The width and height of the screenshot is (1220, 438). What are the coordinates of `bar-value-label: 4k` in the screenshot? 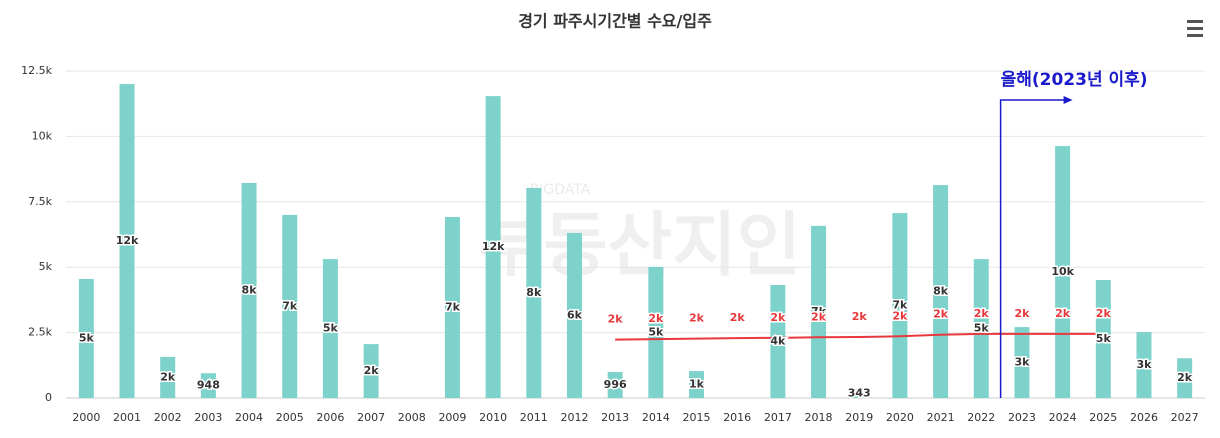 It's located at (778, 340).